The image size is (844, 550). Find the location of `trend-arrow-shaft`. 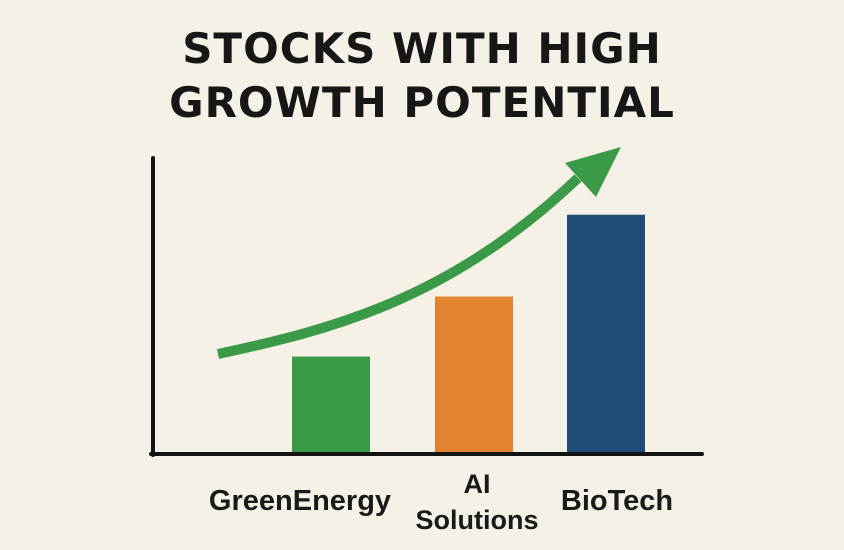

trend-arrow-shaft is located at coordinates (399, 266).